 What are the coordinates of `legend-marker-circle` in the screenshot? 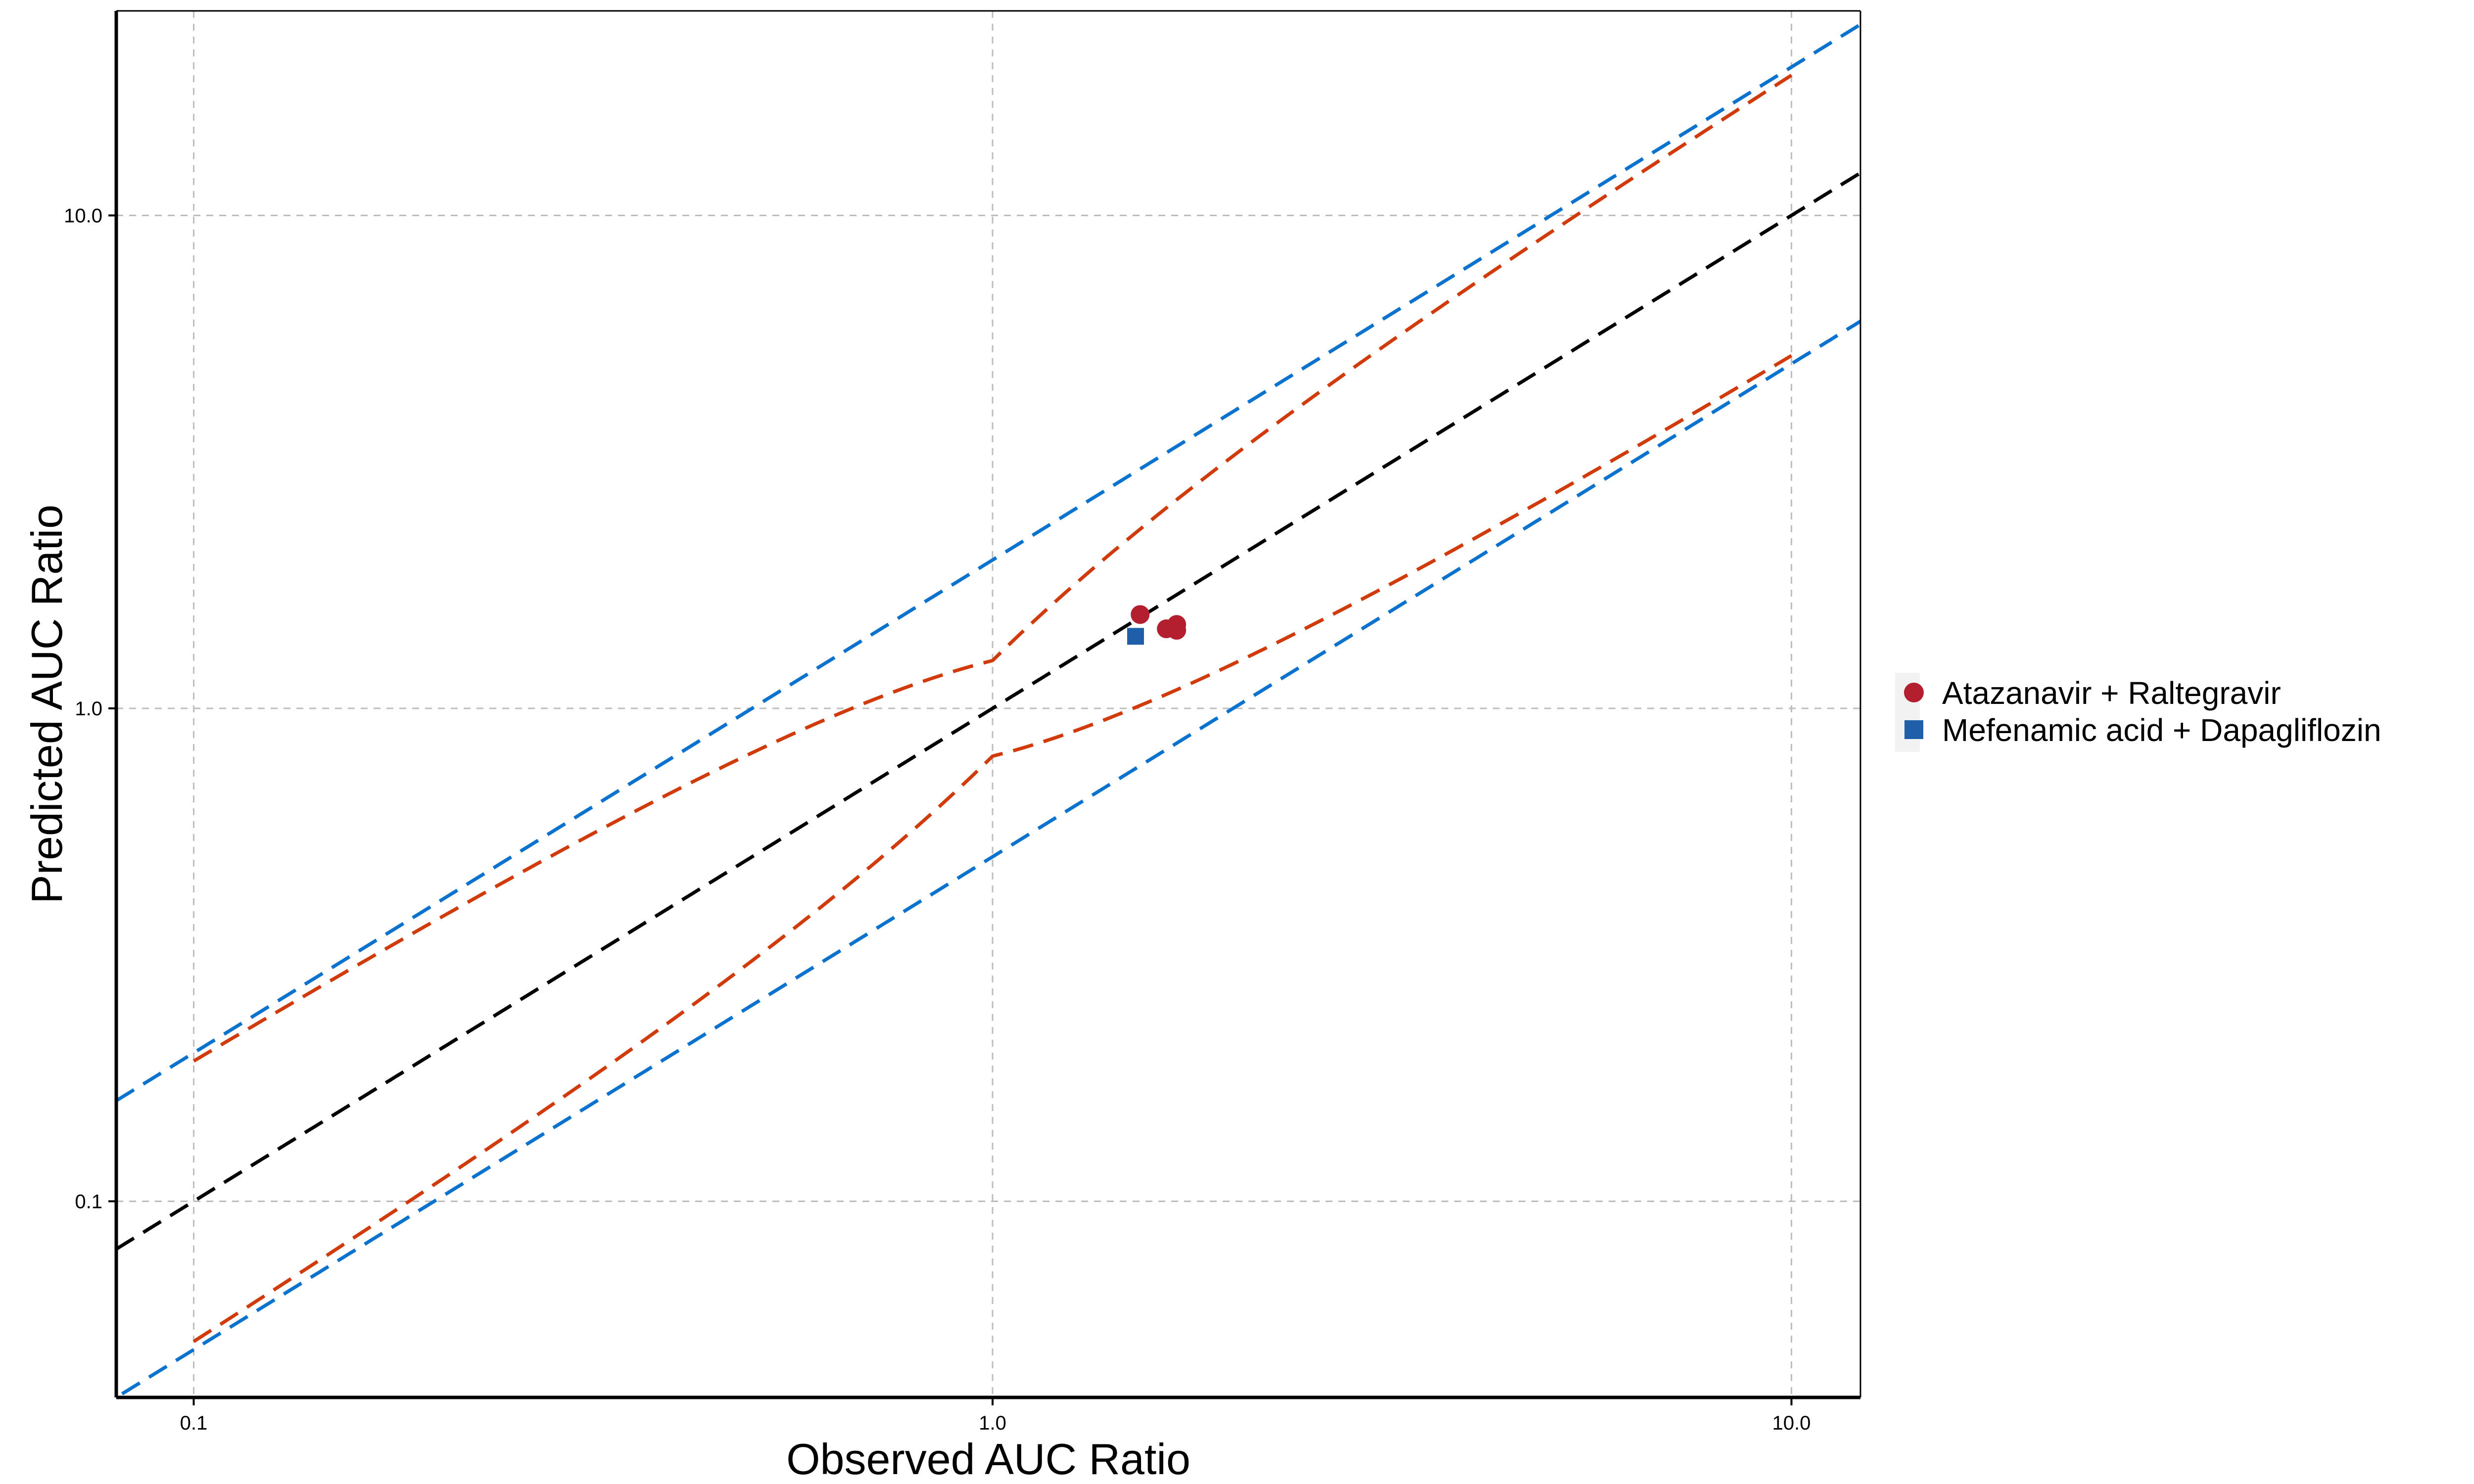 It's located at (1914, 692).